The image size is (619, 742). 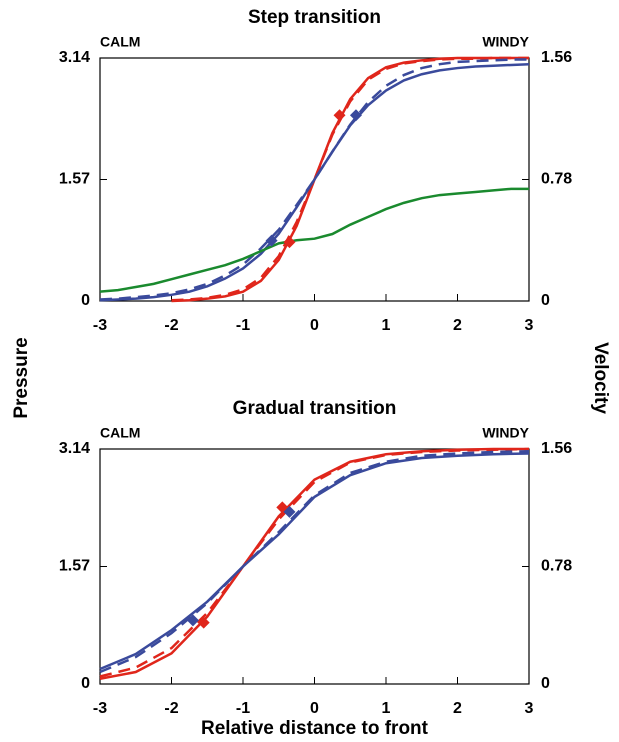 I want to click on series-line, so click(x=314, y=240).